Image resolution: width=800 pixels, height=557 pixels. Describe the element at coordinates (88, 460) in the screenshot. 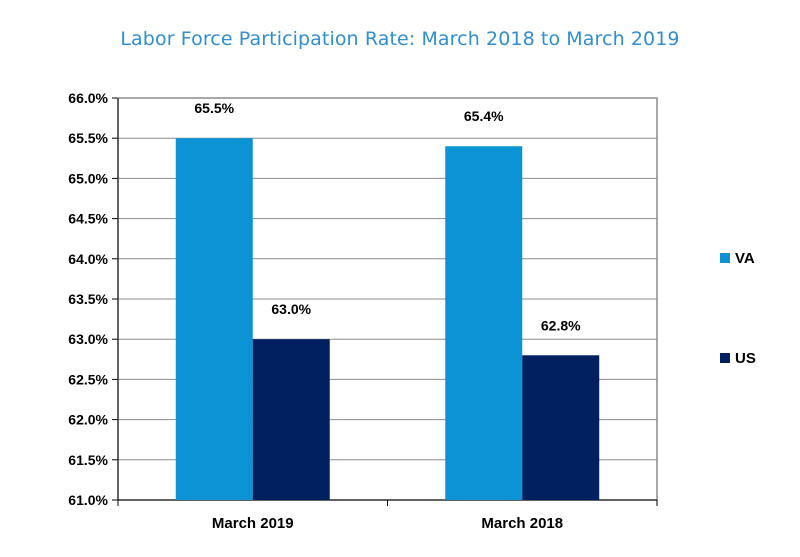

I see `y-tick-label: 61.5%` at that location.